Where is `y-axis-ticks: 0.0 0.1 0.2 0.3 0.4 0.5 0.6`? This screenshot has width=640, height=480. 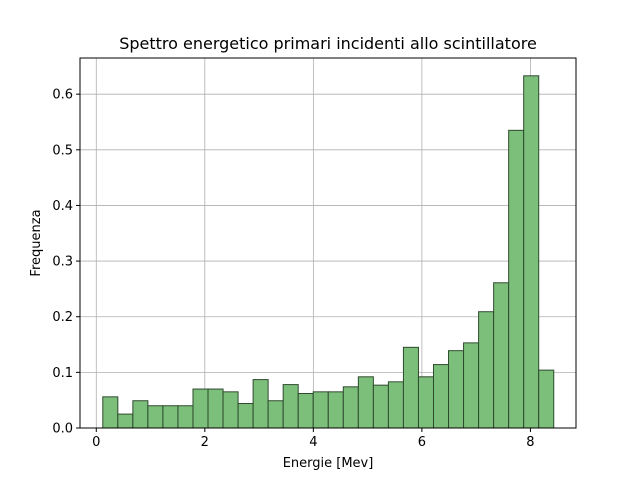
y-axis-ticks: 0.0 0.1 0.2 0.3 0.4 0.5 0.6 is located at coordinates (66, 262).